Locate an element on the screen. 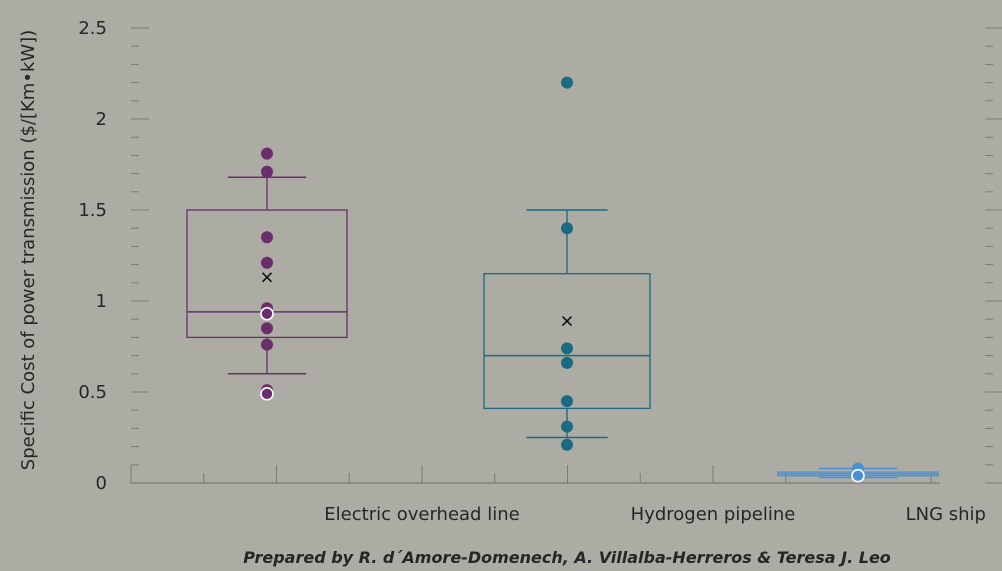 This screenshot has width=1002, height=571. box-group-electric is located at coordinates (267, 274).